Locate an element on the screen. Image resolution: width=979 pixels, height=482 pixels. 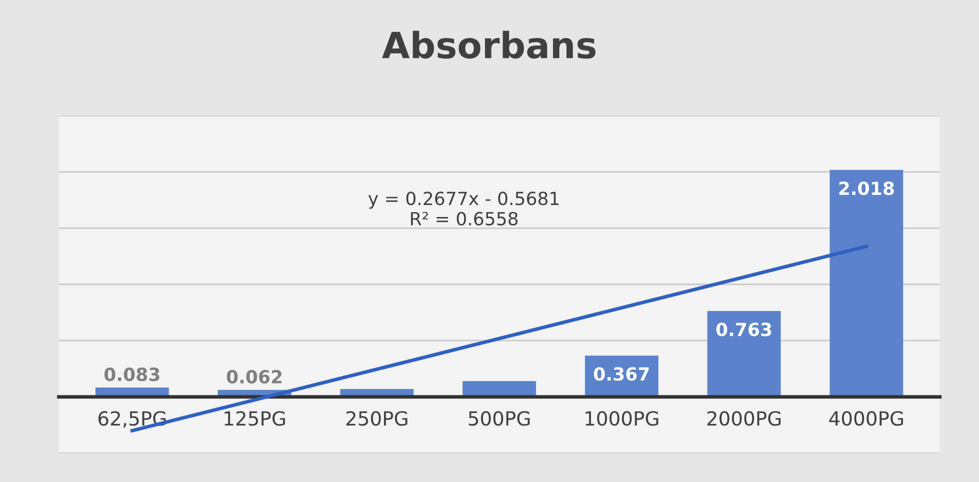
x-tick-label: 250PG is located at coordinates (377, 418).